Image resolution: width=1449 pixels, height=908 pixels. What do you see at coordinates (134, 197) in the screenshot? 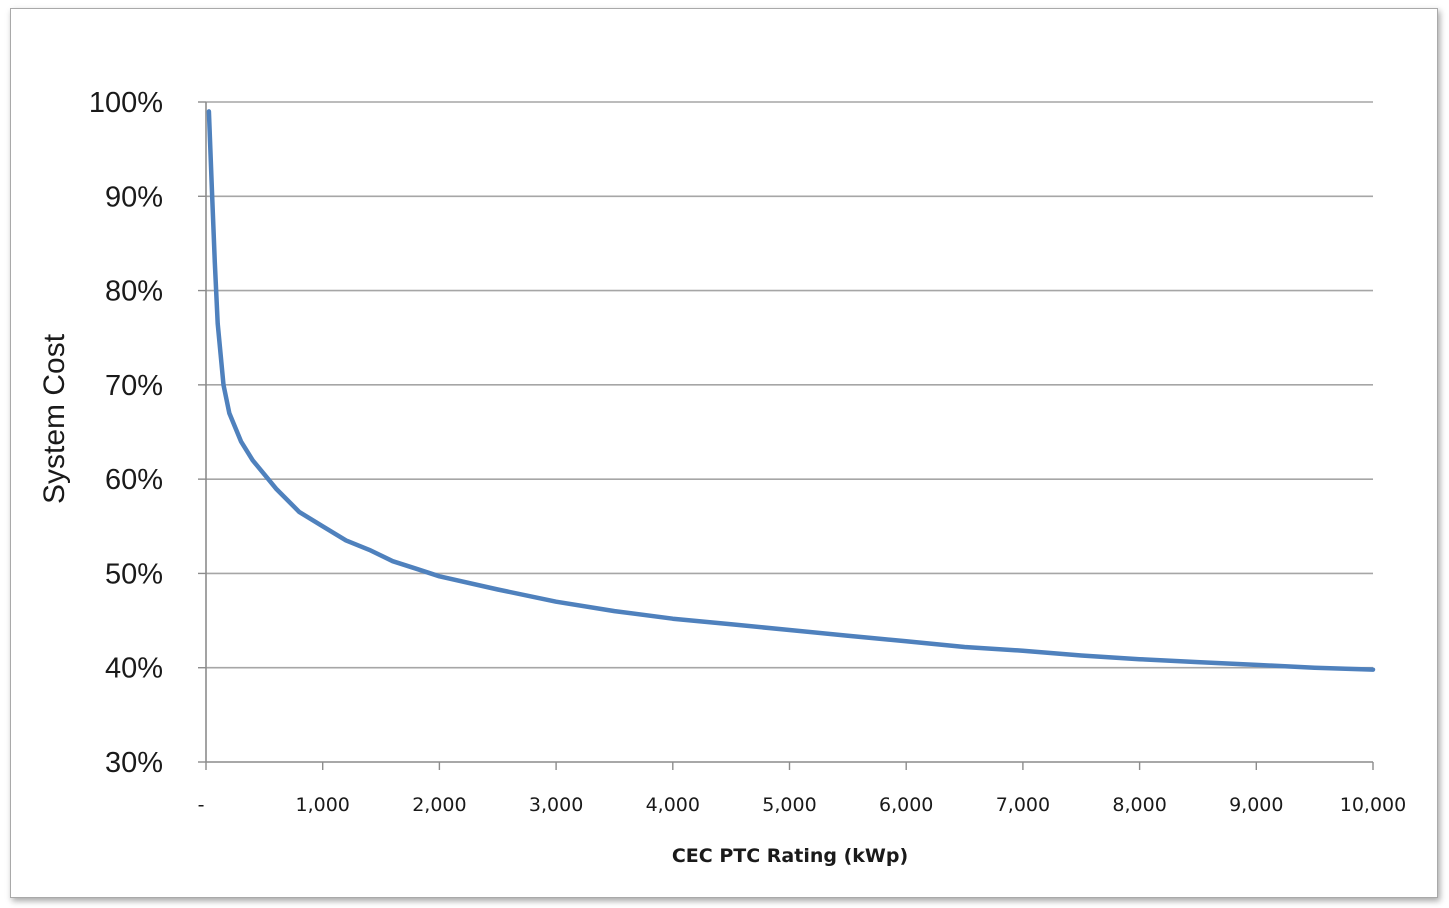
I see `y-tick-label: 90%` at bounding box center [134, 197].